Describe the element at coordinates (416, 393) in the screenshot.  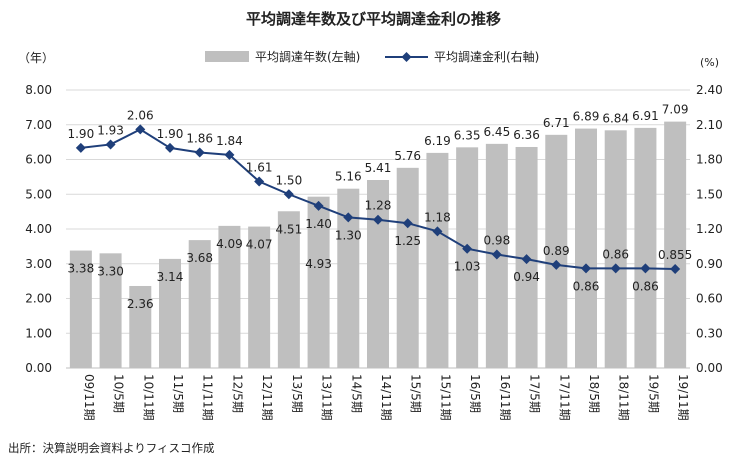
I see `category-label: 15/5期` at that location.